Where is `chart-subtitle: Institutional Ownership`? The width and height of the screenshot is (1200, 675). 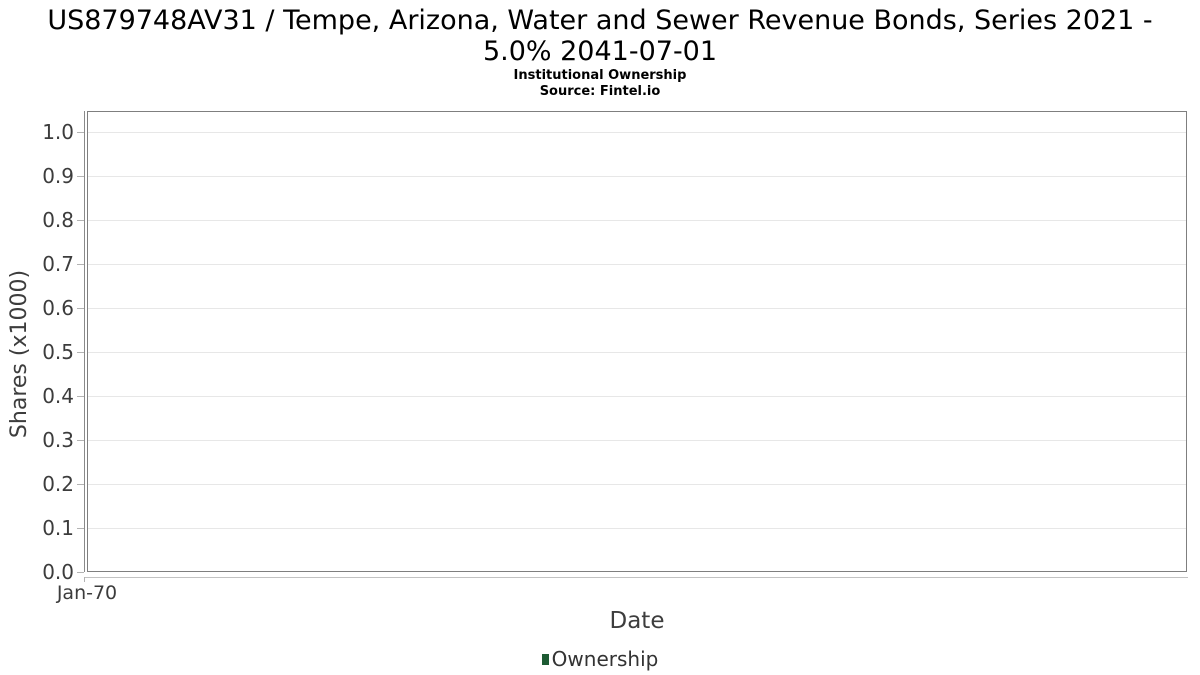
chart-subtitle: Institutional Ownership is located at coordinates (600, 75).